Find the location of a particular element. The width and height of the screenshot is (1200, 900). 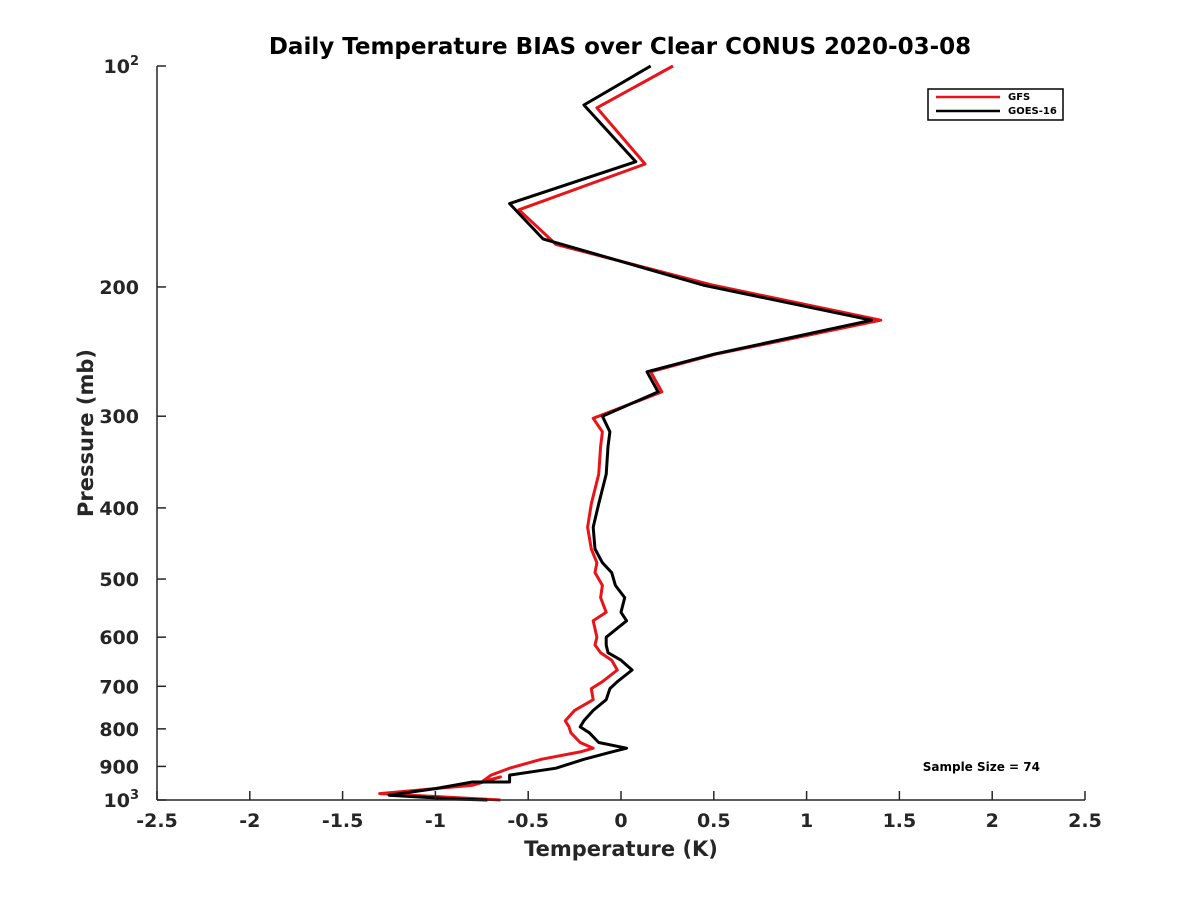

x-tick-label: -1 is located at coordinates (435, 821).